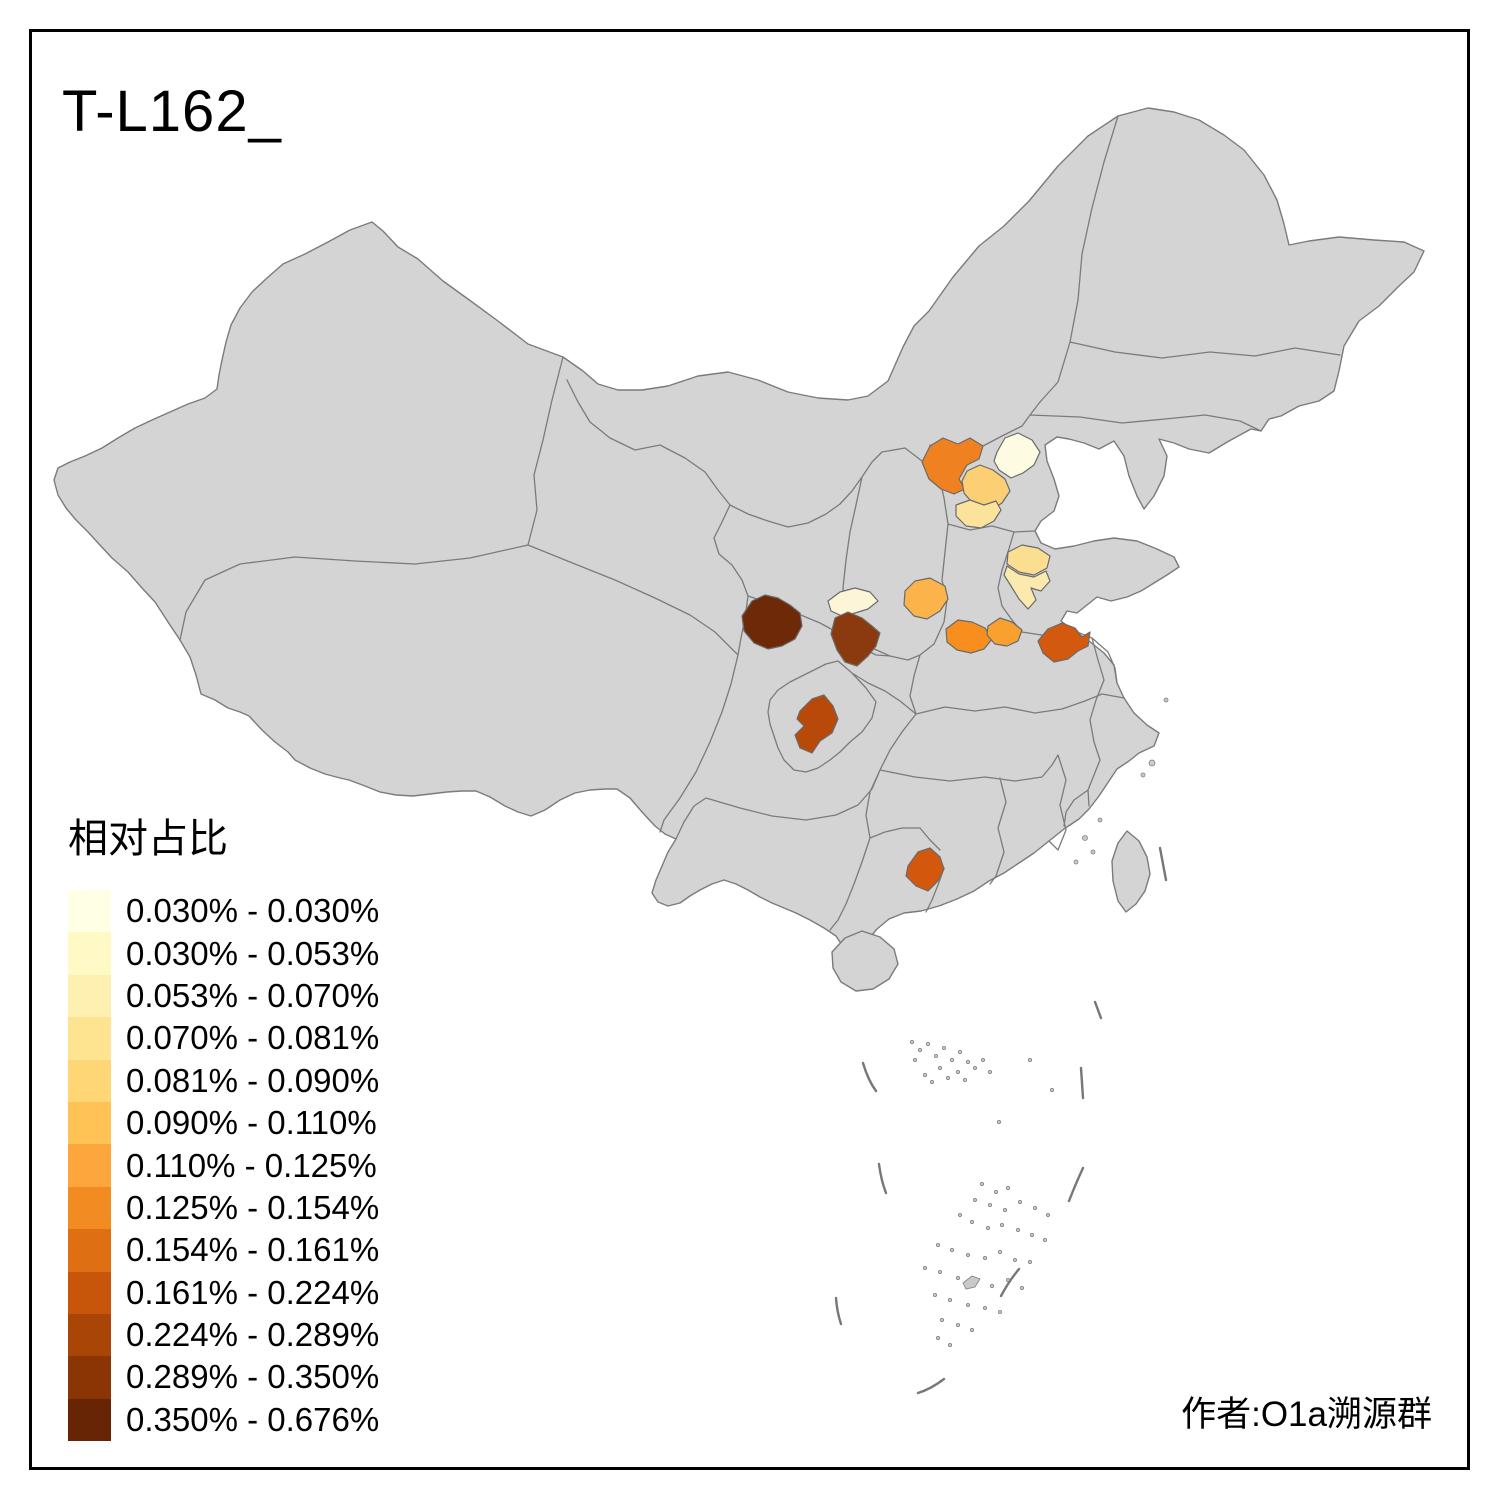  I want to click on legend-item: 0.030% - 0.053%, so click(224, 953).